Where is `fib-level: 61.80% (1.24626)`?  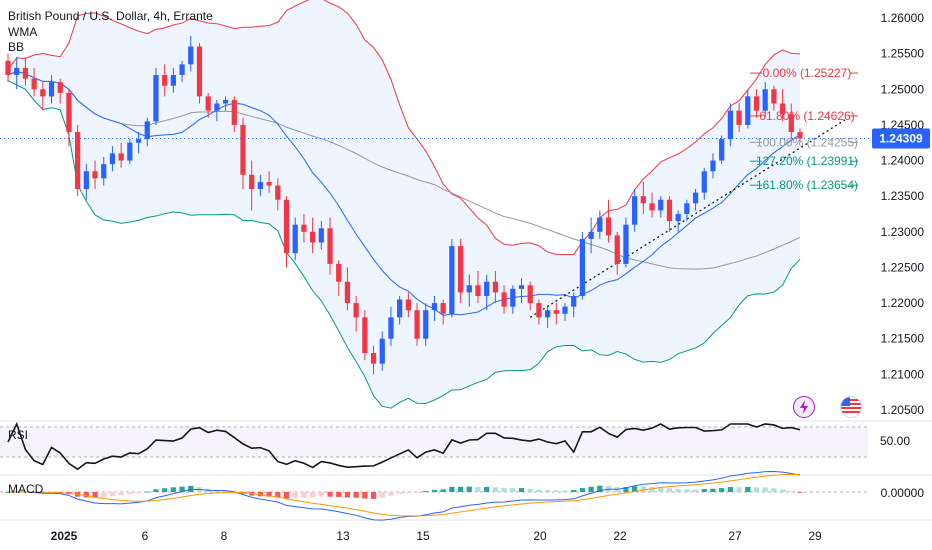
fib-level: 61.80% (1.24626) is located at coordinates (804, 116).